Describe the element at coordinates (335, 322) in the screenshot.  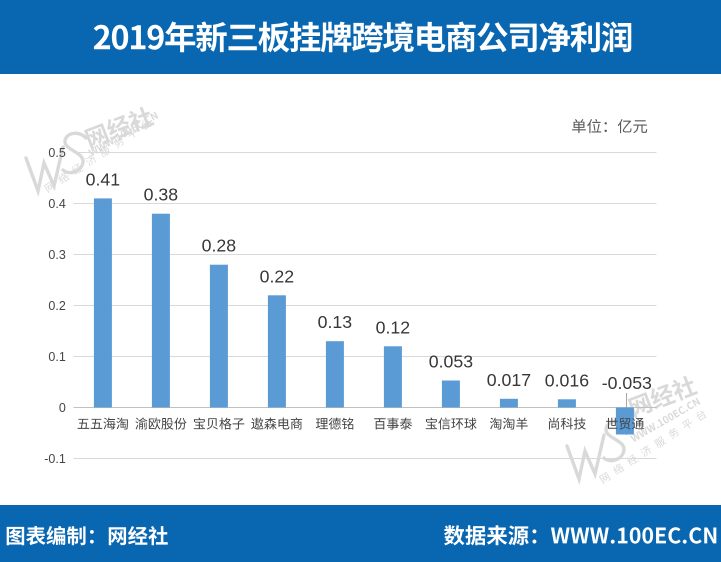
I see `svg-text: 0.13` at that location.